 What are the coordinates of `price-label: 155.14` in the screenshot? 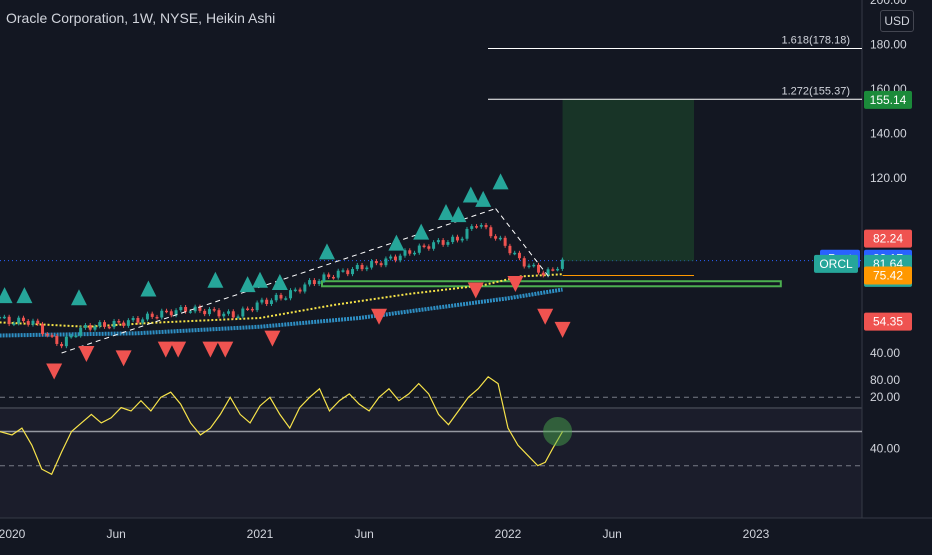 It's located at (888, 100).